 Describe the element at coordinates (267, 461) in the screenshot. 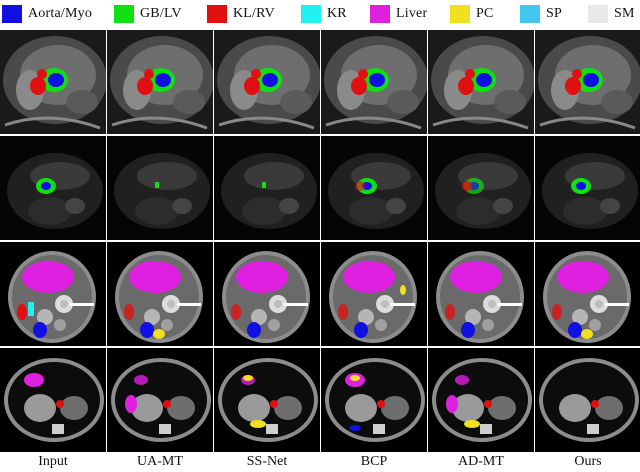

I see `column-label: SS-Net` at that location.